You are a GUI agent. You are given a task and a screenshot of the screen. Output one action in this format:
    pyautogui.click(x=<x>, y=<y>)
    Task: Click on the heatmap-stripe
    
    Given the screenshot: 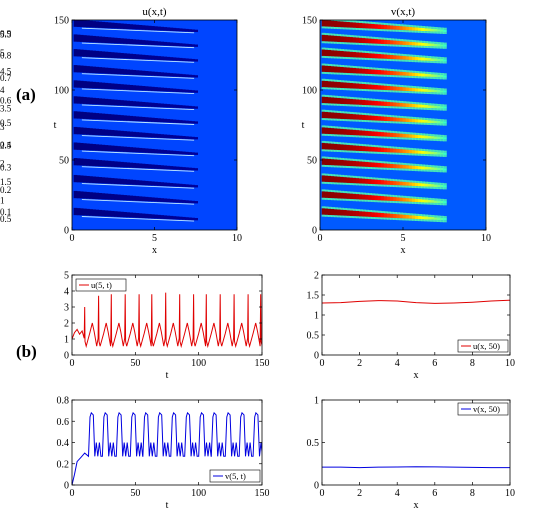 What is the action you would take?
    pyautogui.click(x=135, y=165)
    